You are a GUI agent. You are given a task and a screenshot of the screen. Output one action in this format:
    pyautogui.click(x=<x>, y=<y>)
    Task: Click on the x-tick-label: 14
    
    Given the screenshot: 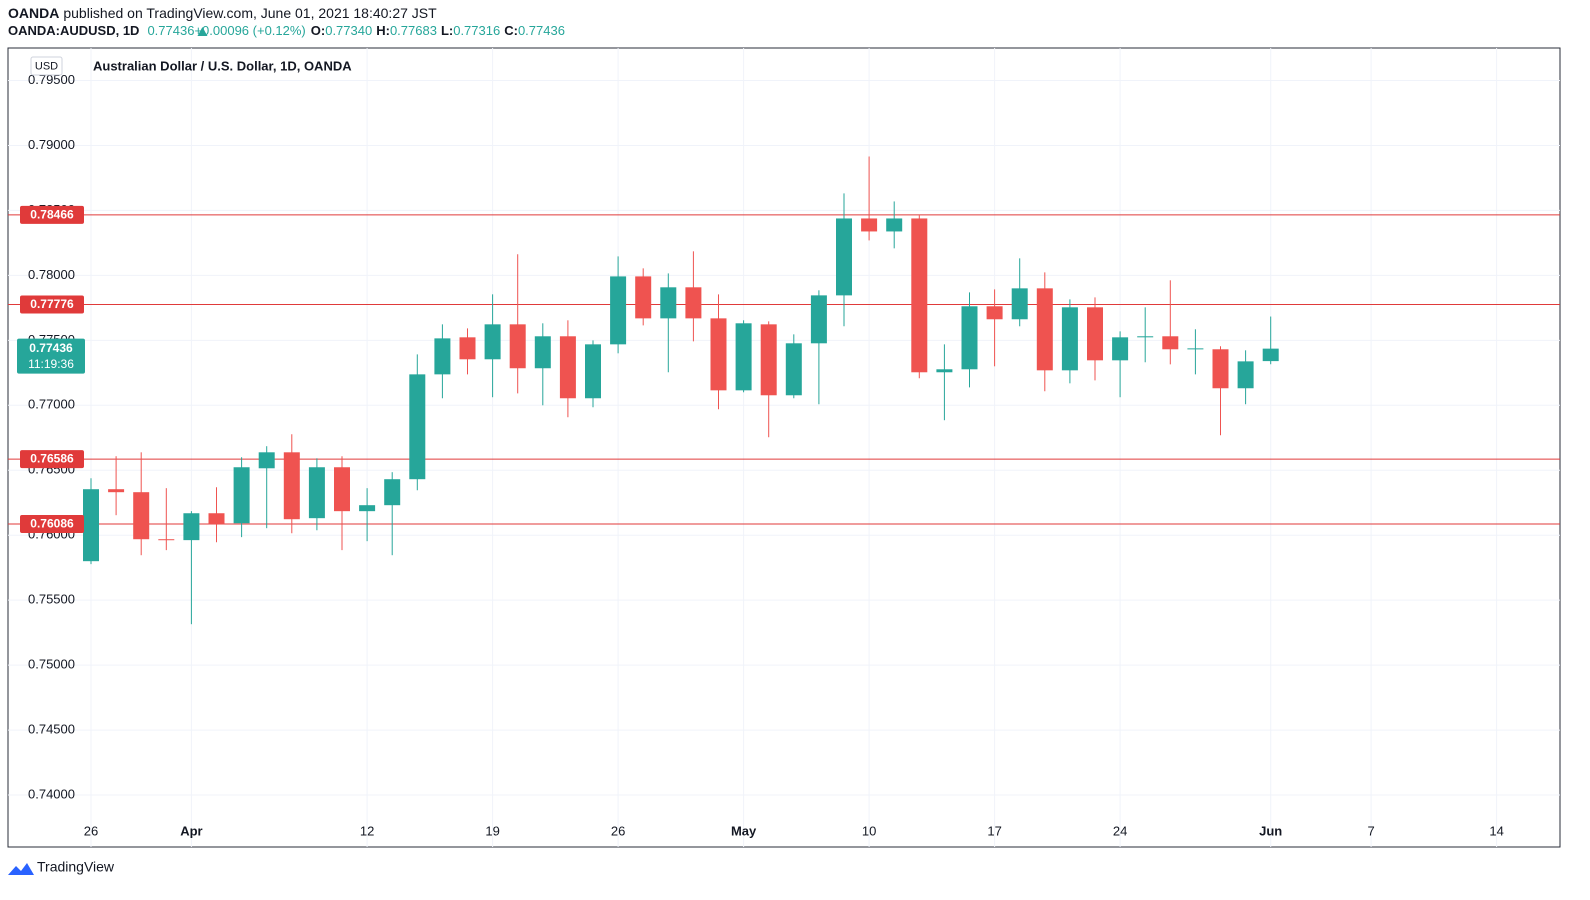 What is the action you would take?
    pyautogui.click(x=1496, y=830)
    